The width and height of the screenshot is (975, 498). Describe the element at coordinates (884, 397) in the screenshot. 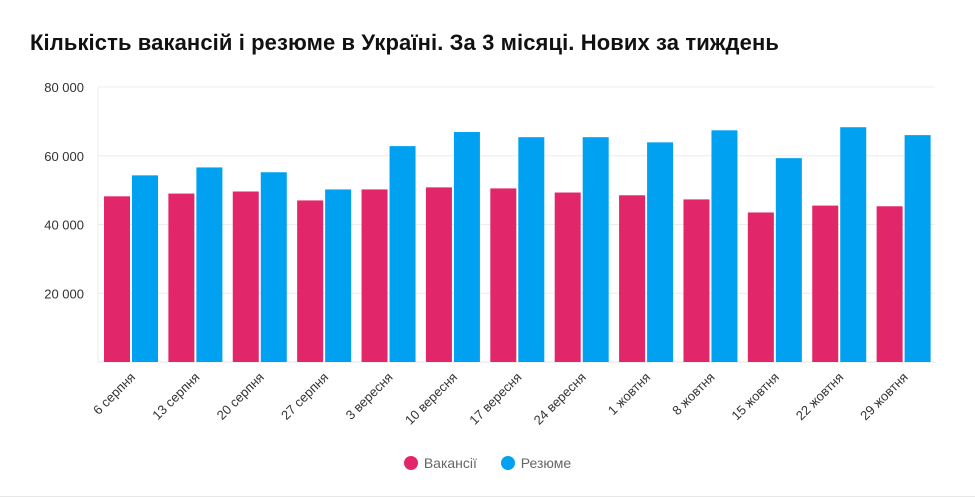

I see `x-tick-label: 29 жовтня` at that location.